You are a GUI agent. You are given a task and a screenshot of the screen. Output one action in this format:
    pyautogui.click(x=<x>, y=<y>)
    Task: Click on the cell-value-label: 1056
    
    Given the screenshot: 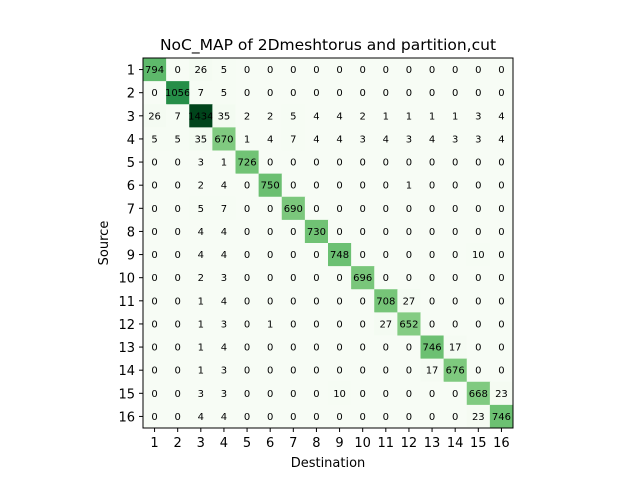 What is the action you would take?
    pyautogui.click(x=177, y=93)
    